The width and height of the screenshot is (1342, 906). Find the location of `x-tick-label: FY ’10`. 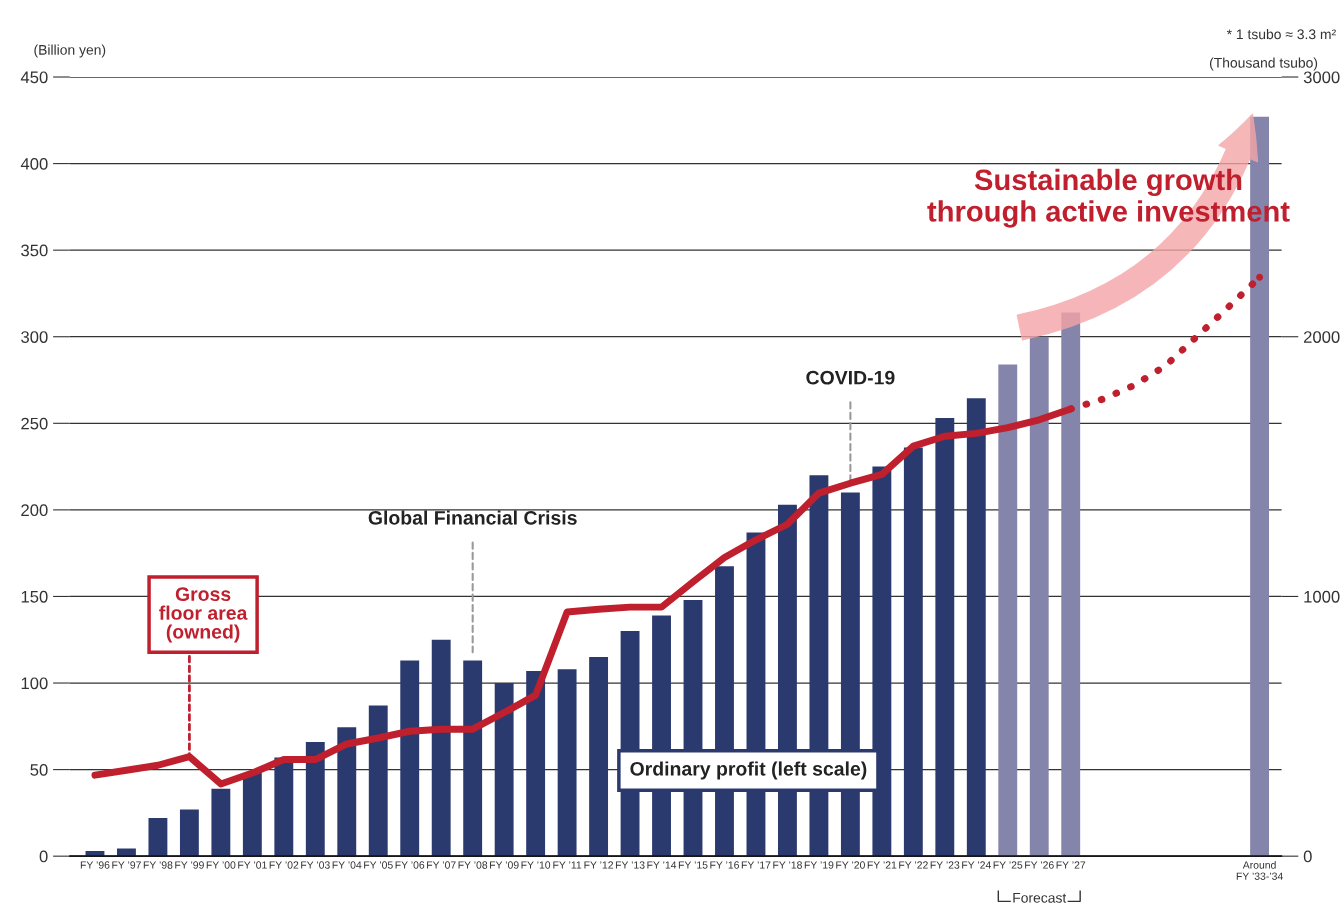

x-tick-label: FY ’10 is located at coordinates (536, 865).